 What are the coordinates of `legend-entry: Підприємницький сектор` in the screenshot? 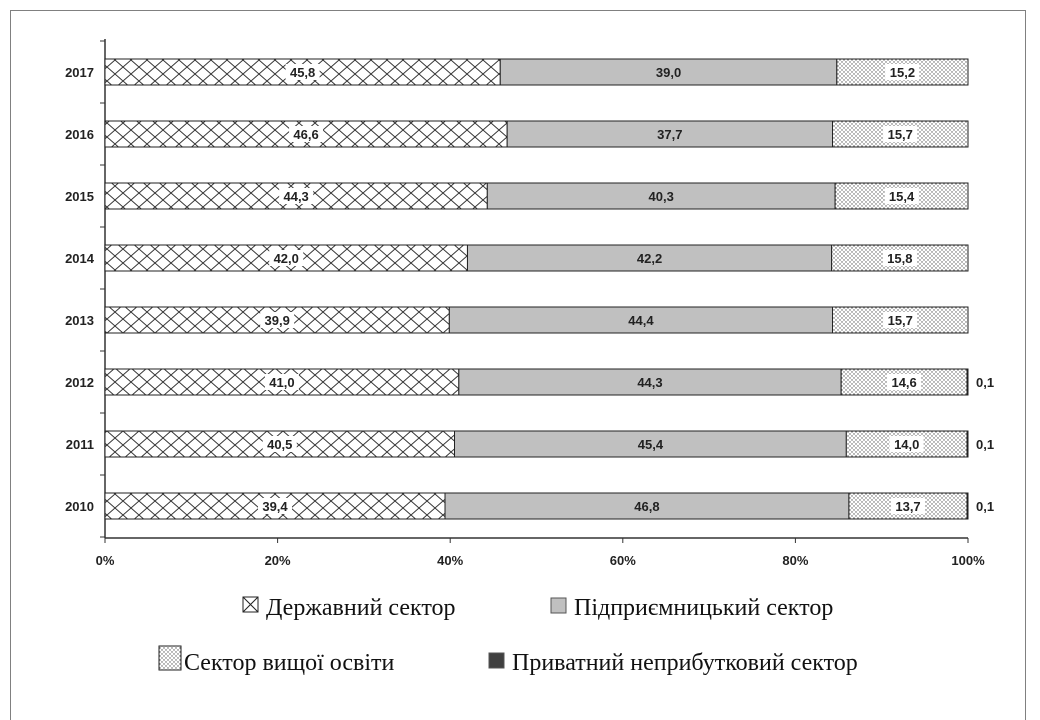 It's located at (691, 608).